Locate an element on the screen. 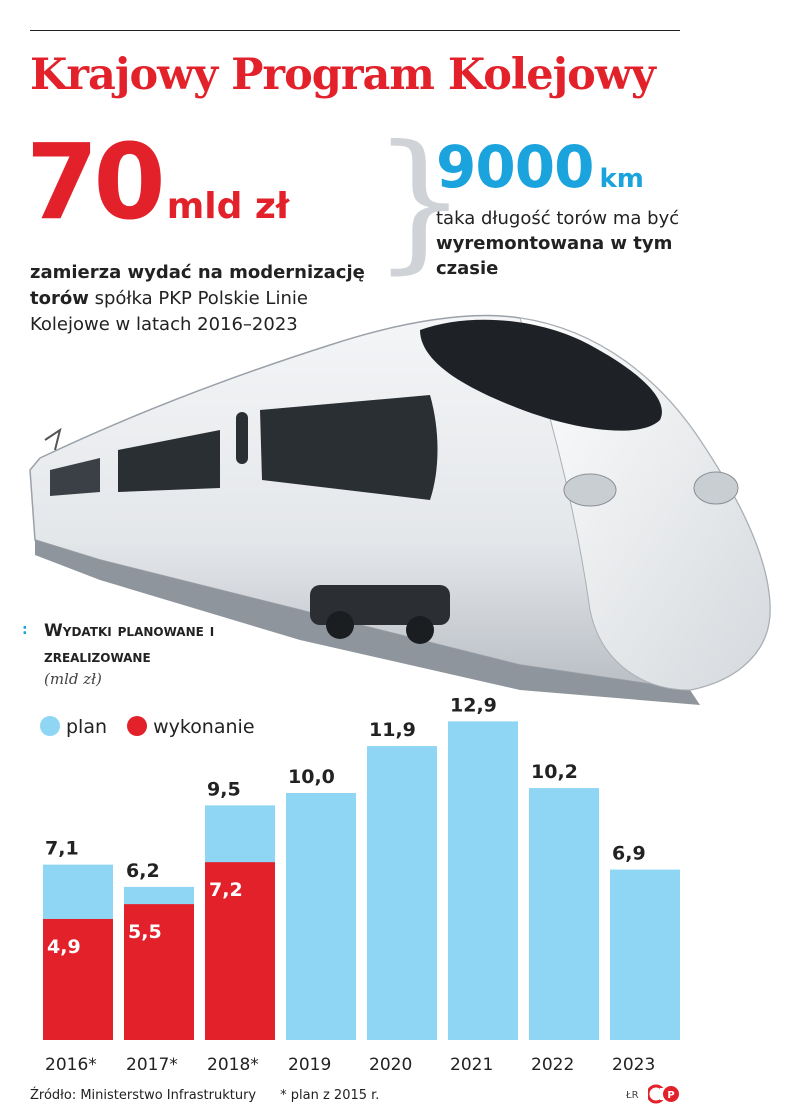  x-tick-label: 2022 is located at coordinates (552, 1065).